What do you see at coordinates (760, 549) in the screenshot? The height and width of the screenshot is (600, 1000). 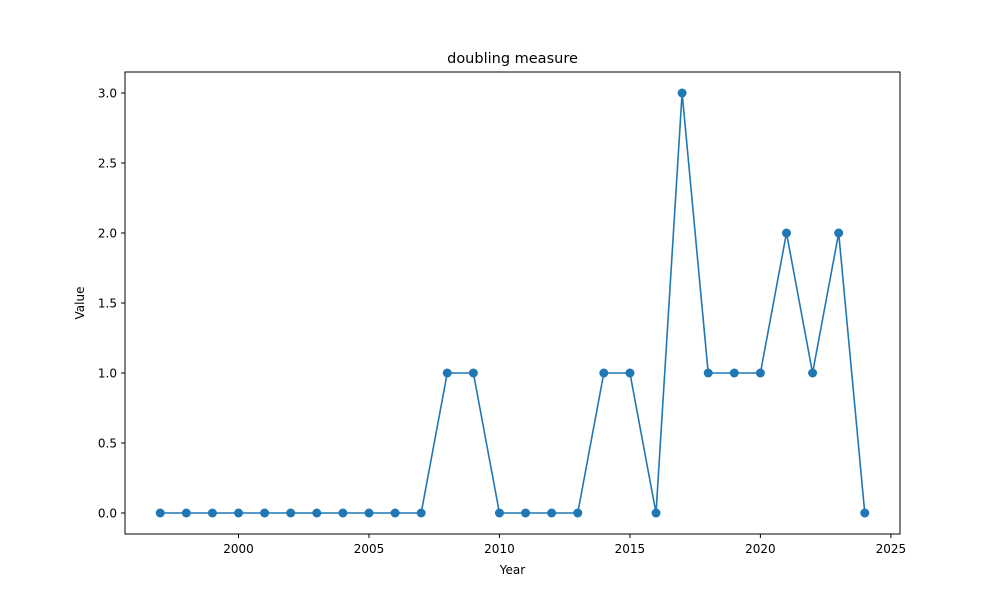 I see `x-tick-label: 2020` at bounding box center [760, 549].